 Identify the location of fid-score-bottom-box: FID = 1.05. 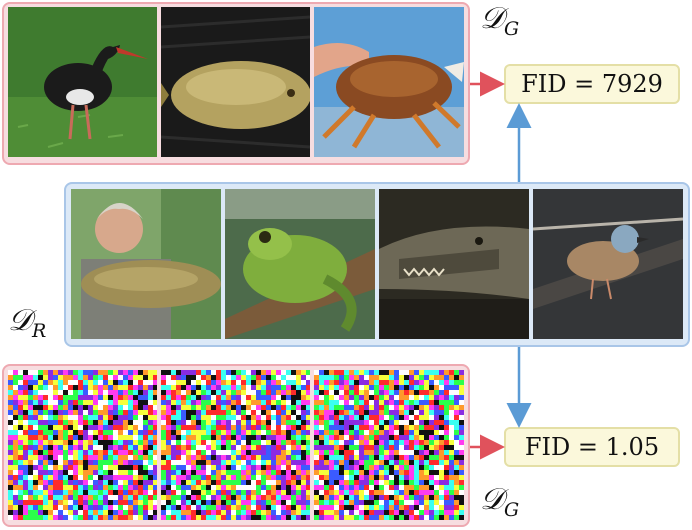
(592, 447).